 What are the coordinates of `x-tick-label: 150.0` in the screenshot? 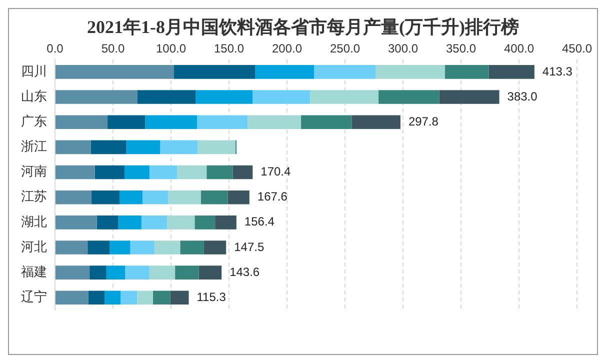 It's located at (229, 49).